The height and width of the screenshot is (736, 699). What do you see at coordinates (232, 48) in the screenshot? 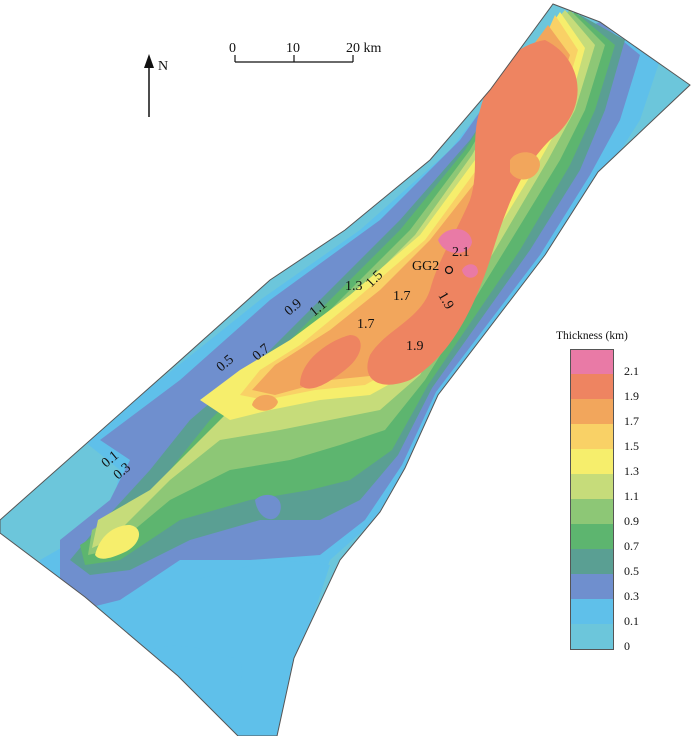
I see `scale-tick-label: 0` at bounding box center [232, 48].